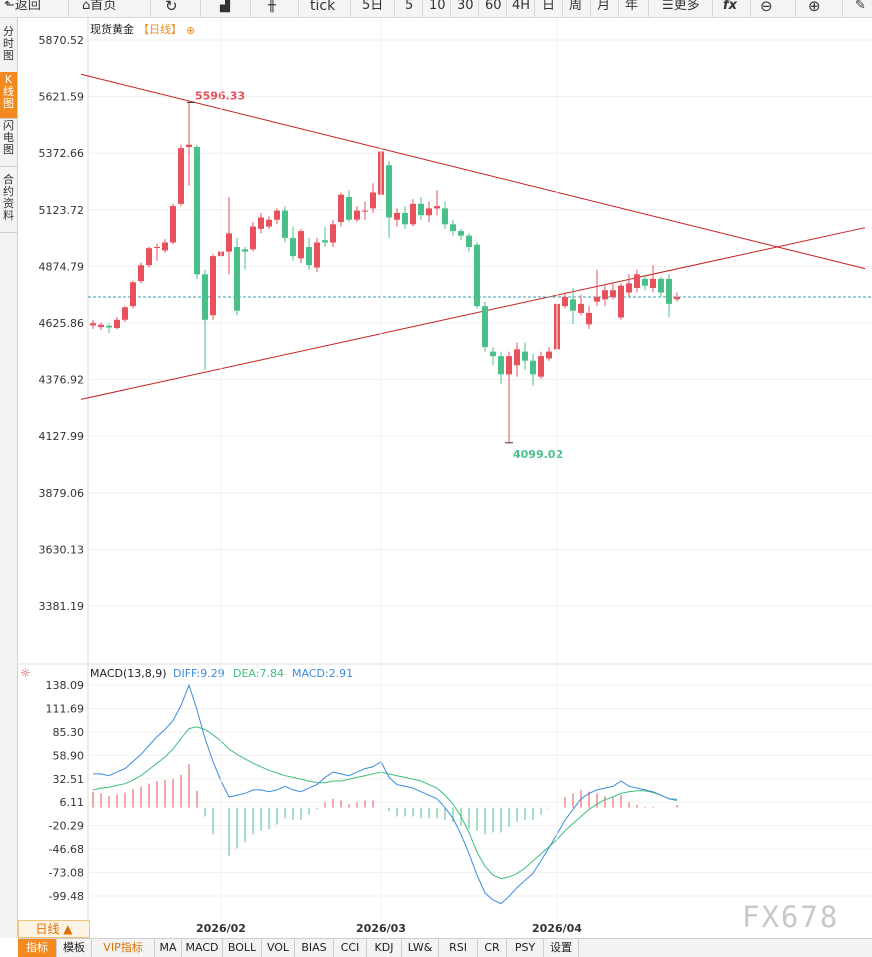 The height and width of the screenshot is (957, 872). I want to click on tab-rsi: RSI, so click(458, 948).